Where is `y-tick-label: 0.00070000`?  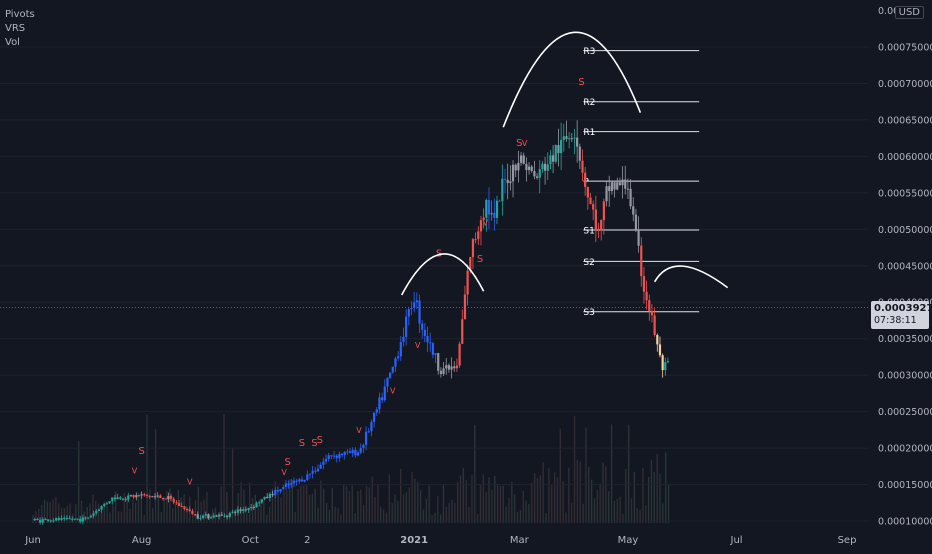 y-tick-label: 0.00070000 is located at coordinates (905, 84).